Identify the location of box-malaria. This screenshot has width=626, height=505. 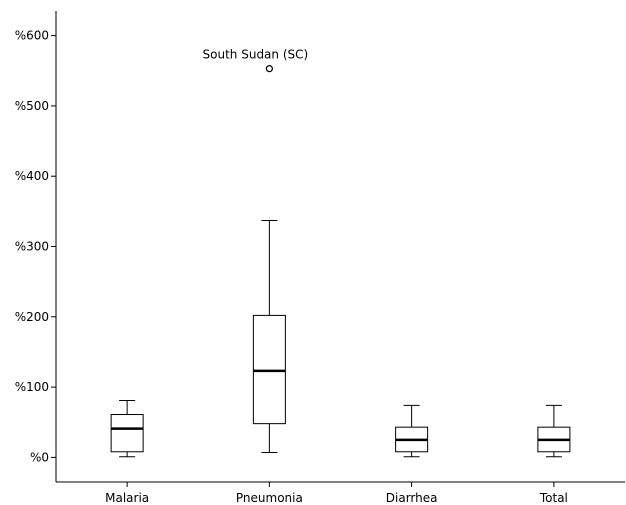
(127, 428).